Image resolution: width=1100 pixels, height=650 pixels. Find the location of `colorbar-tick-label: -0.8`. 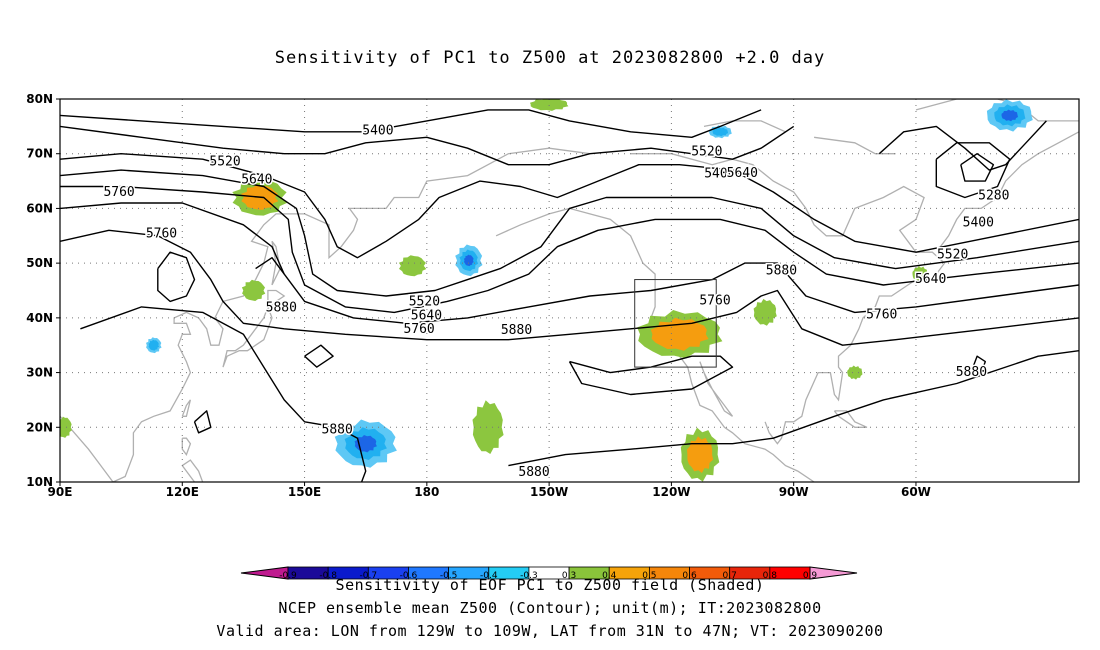

colorbar-tick-label: -0.8 is located at coordinates (328, 575).